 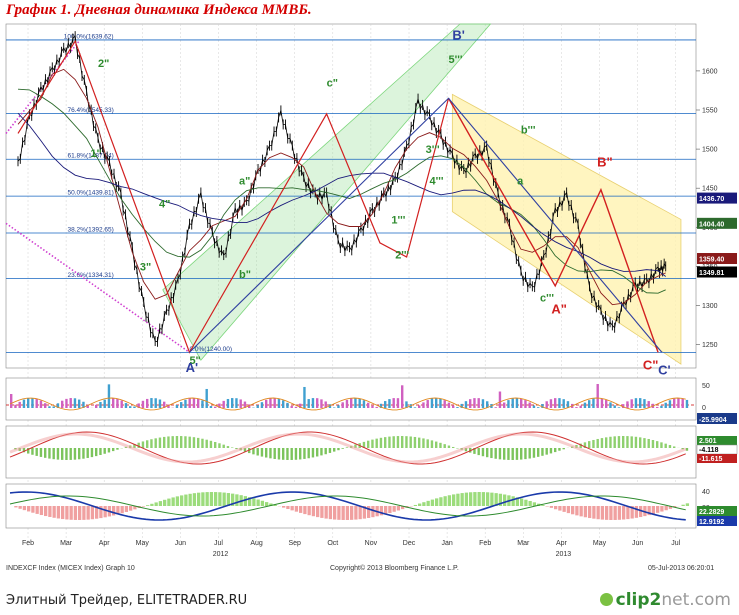 I want to click on osc2-red-line, so click(x=347, y=448).